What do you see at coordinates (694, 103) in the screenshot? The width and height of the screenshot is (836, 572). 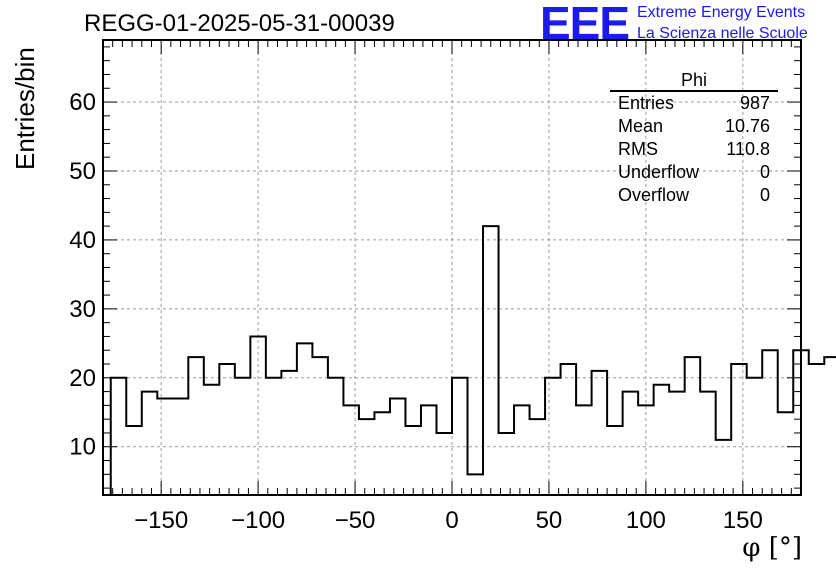 I see `stats-row-entries: Entries 987` at bounding box center [694, 103].